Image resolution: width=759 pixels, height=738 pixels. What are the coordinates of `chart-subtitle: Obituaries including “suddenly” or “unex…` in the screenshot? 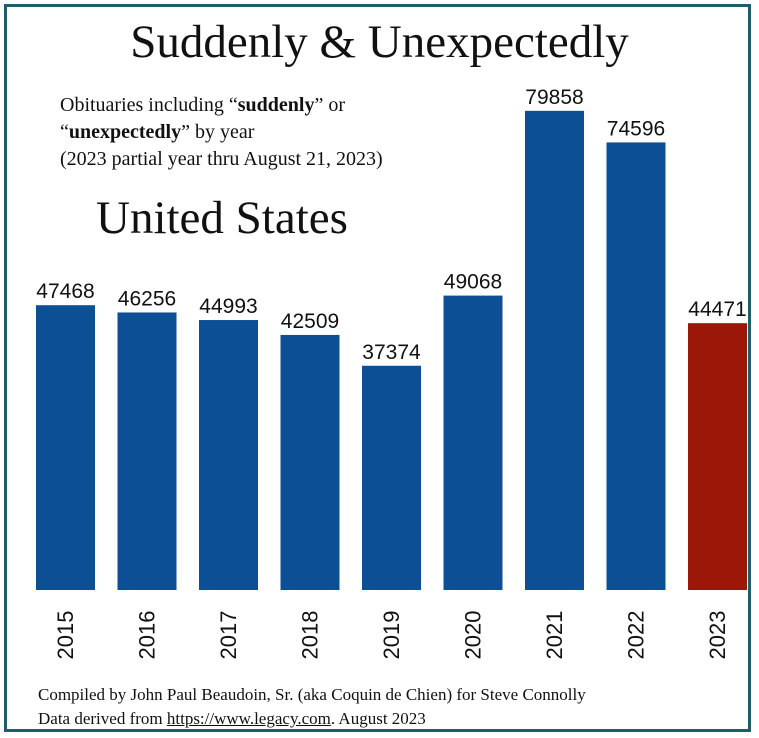 It's located at (290, 132).